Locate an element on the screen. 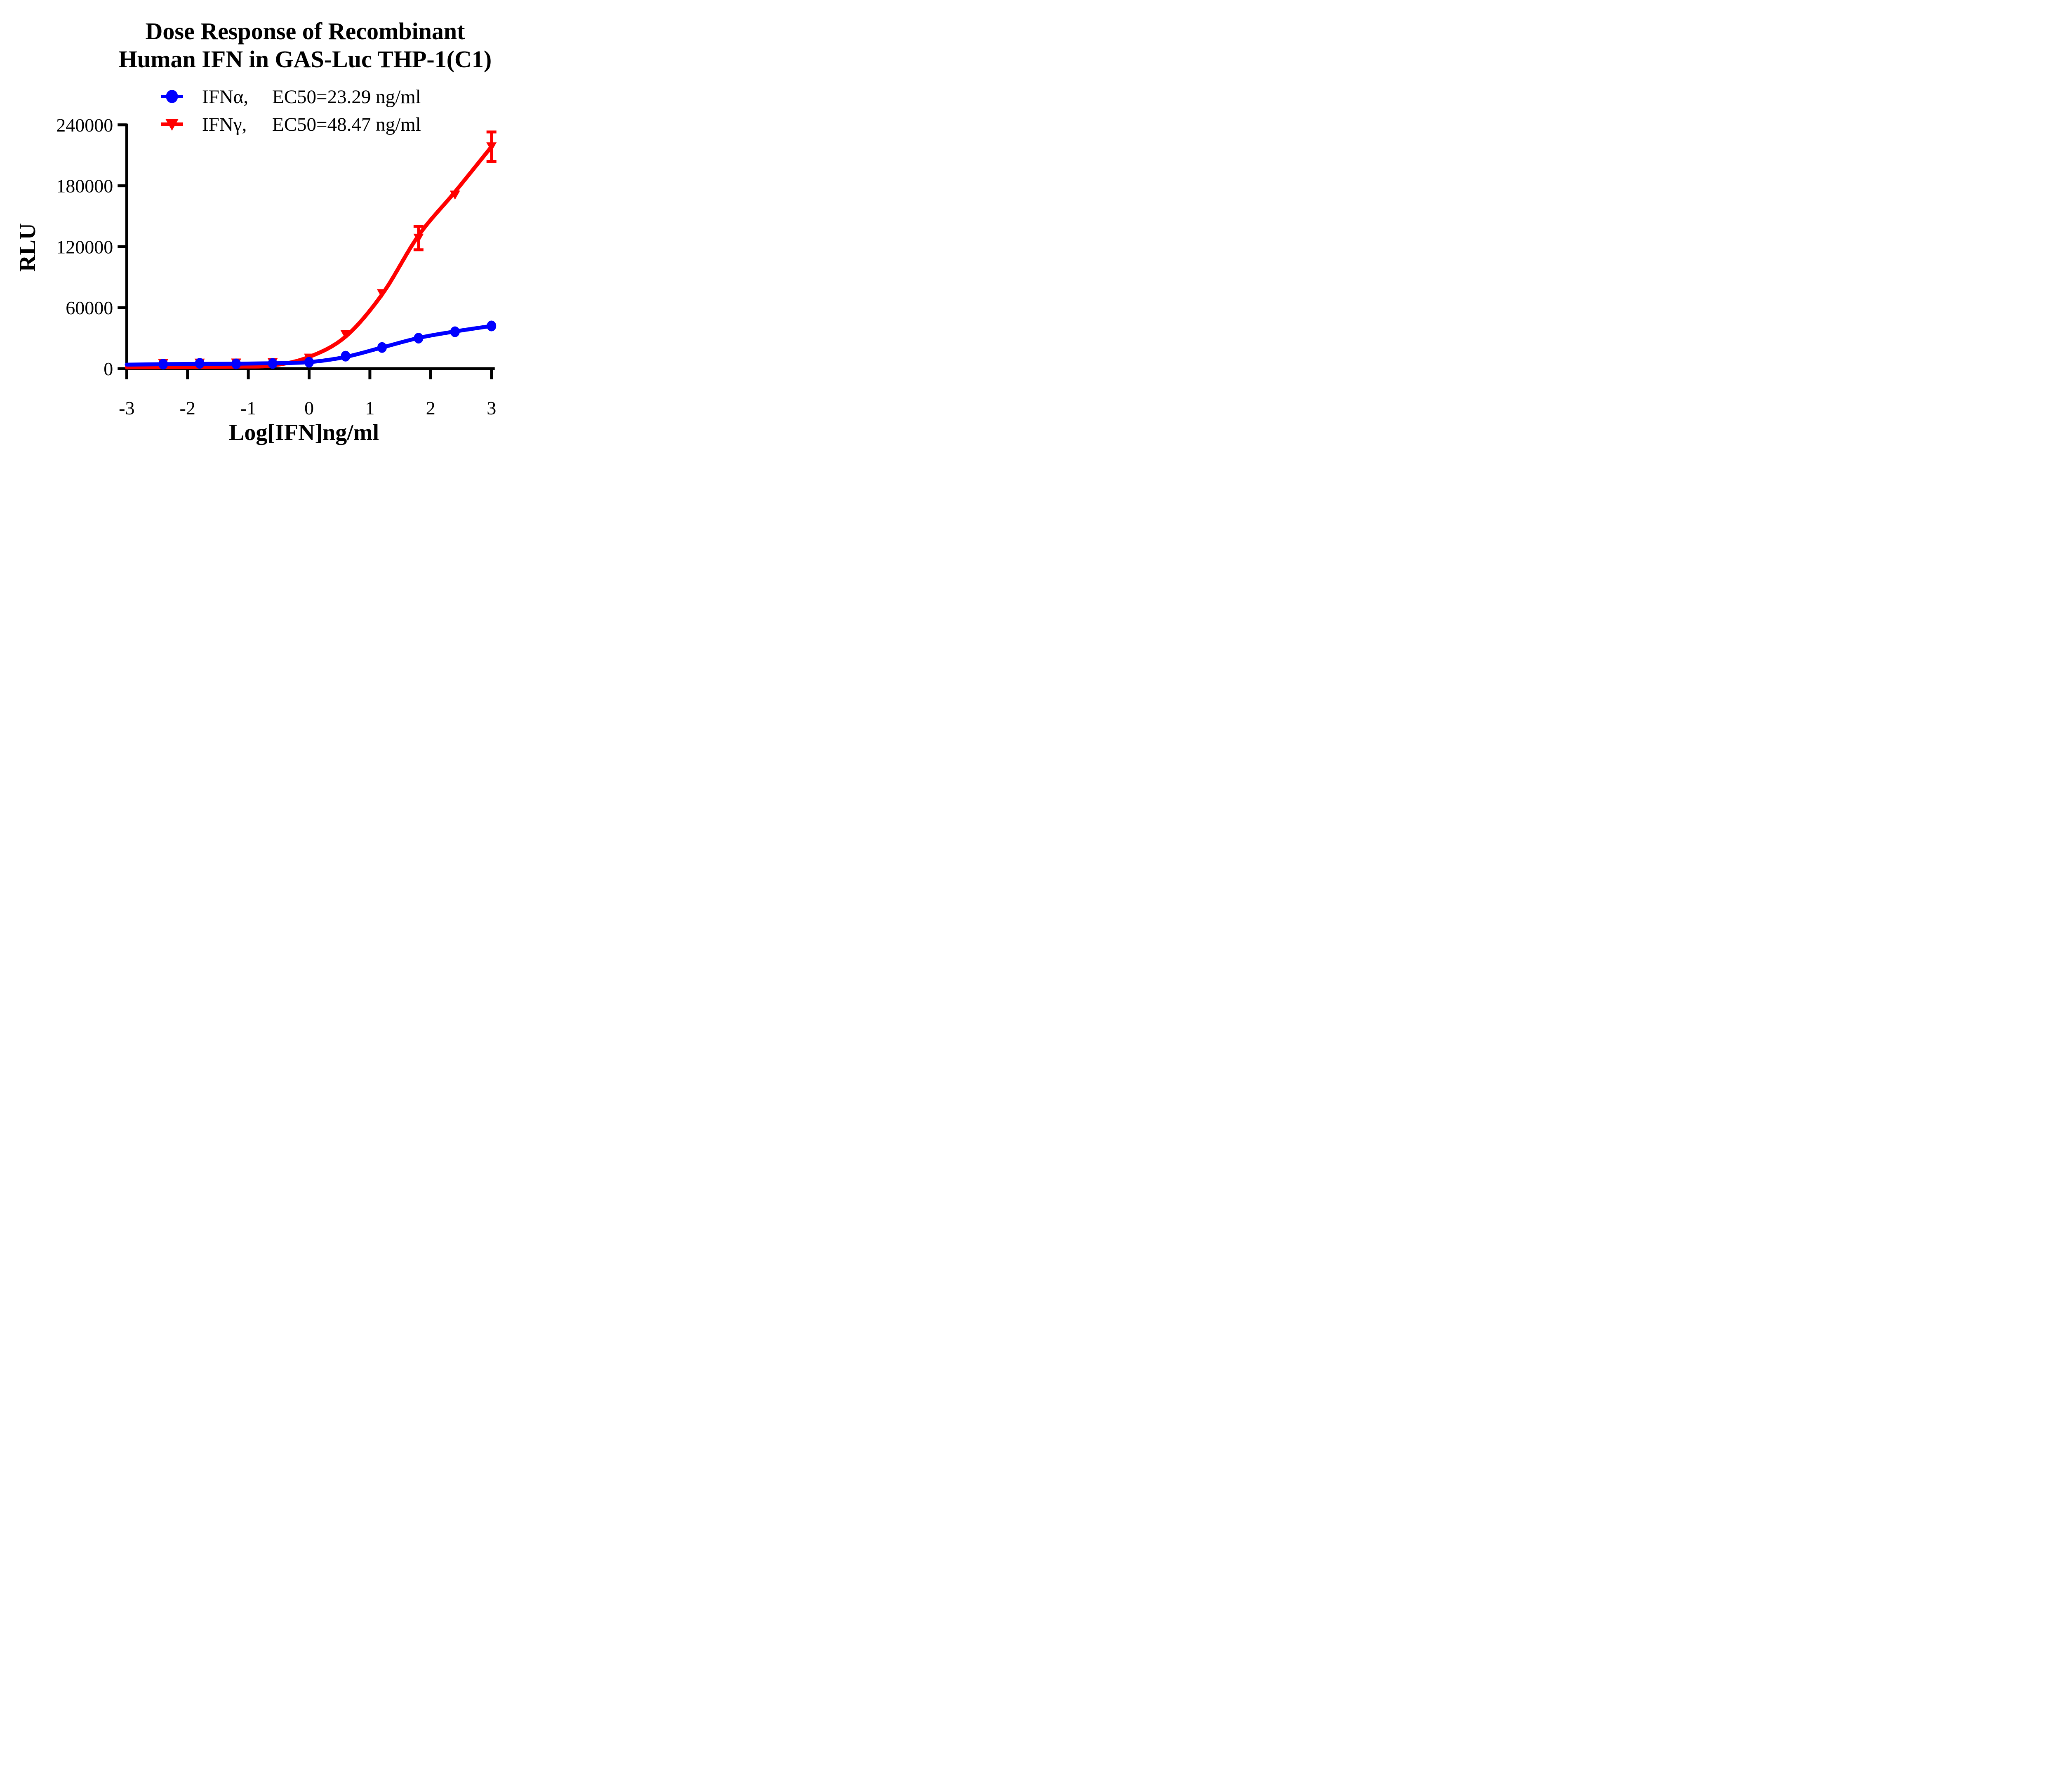  y-tick-label: 0 is located at coordinates (109, 369).